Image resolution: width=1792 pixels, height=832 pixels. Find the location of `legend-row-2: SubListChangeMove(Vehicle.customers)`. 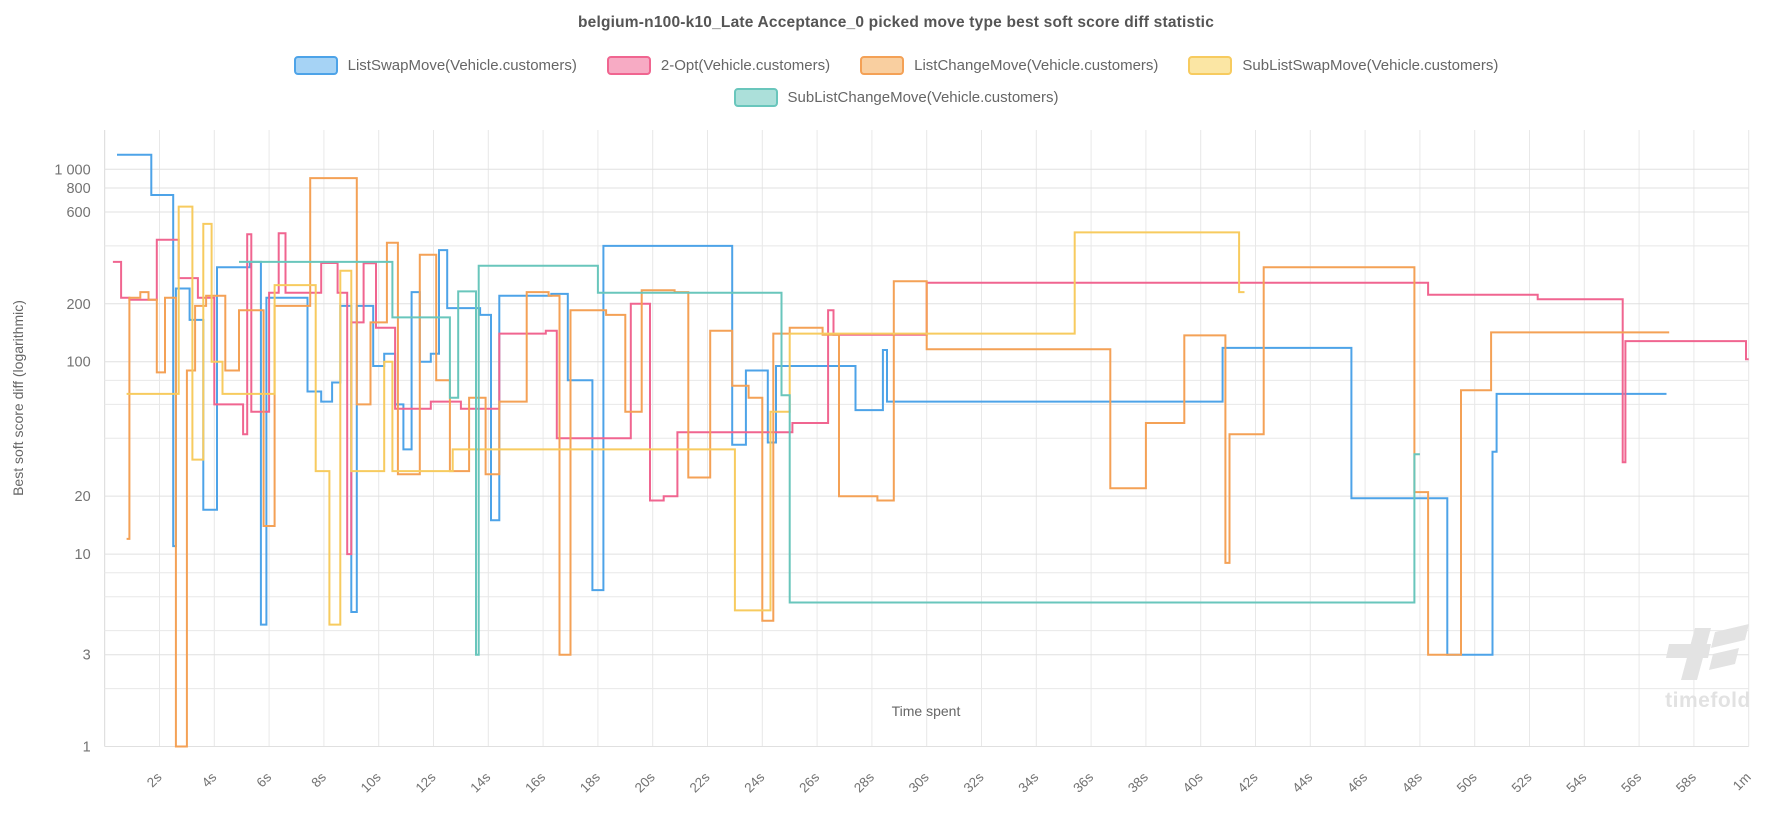

legend-row-2: SubListChangeMove(Vehicle.customers) is located at coordinates (896, 97).